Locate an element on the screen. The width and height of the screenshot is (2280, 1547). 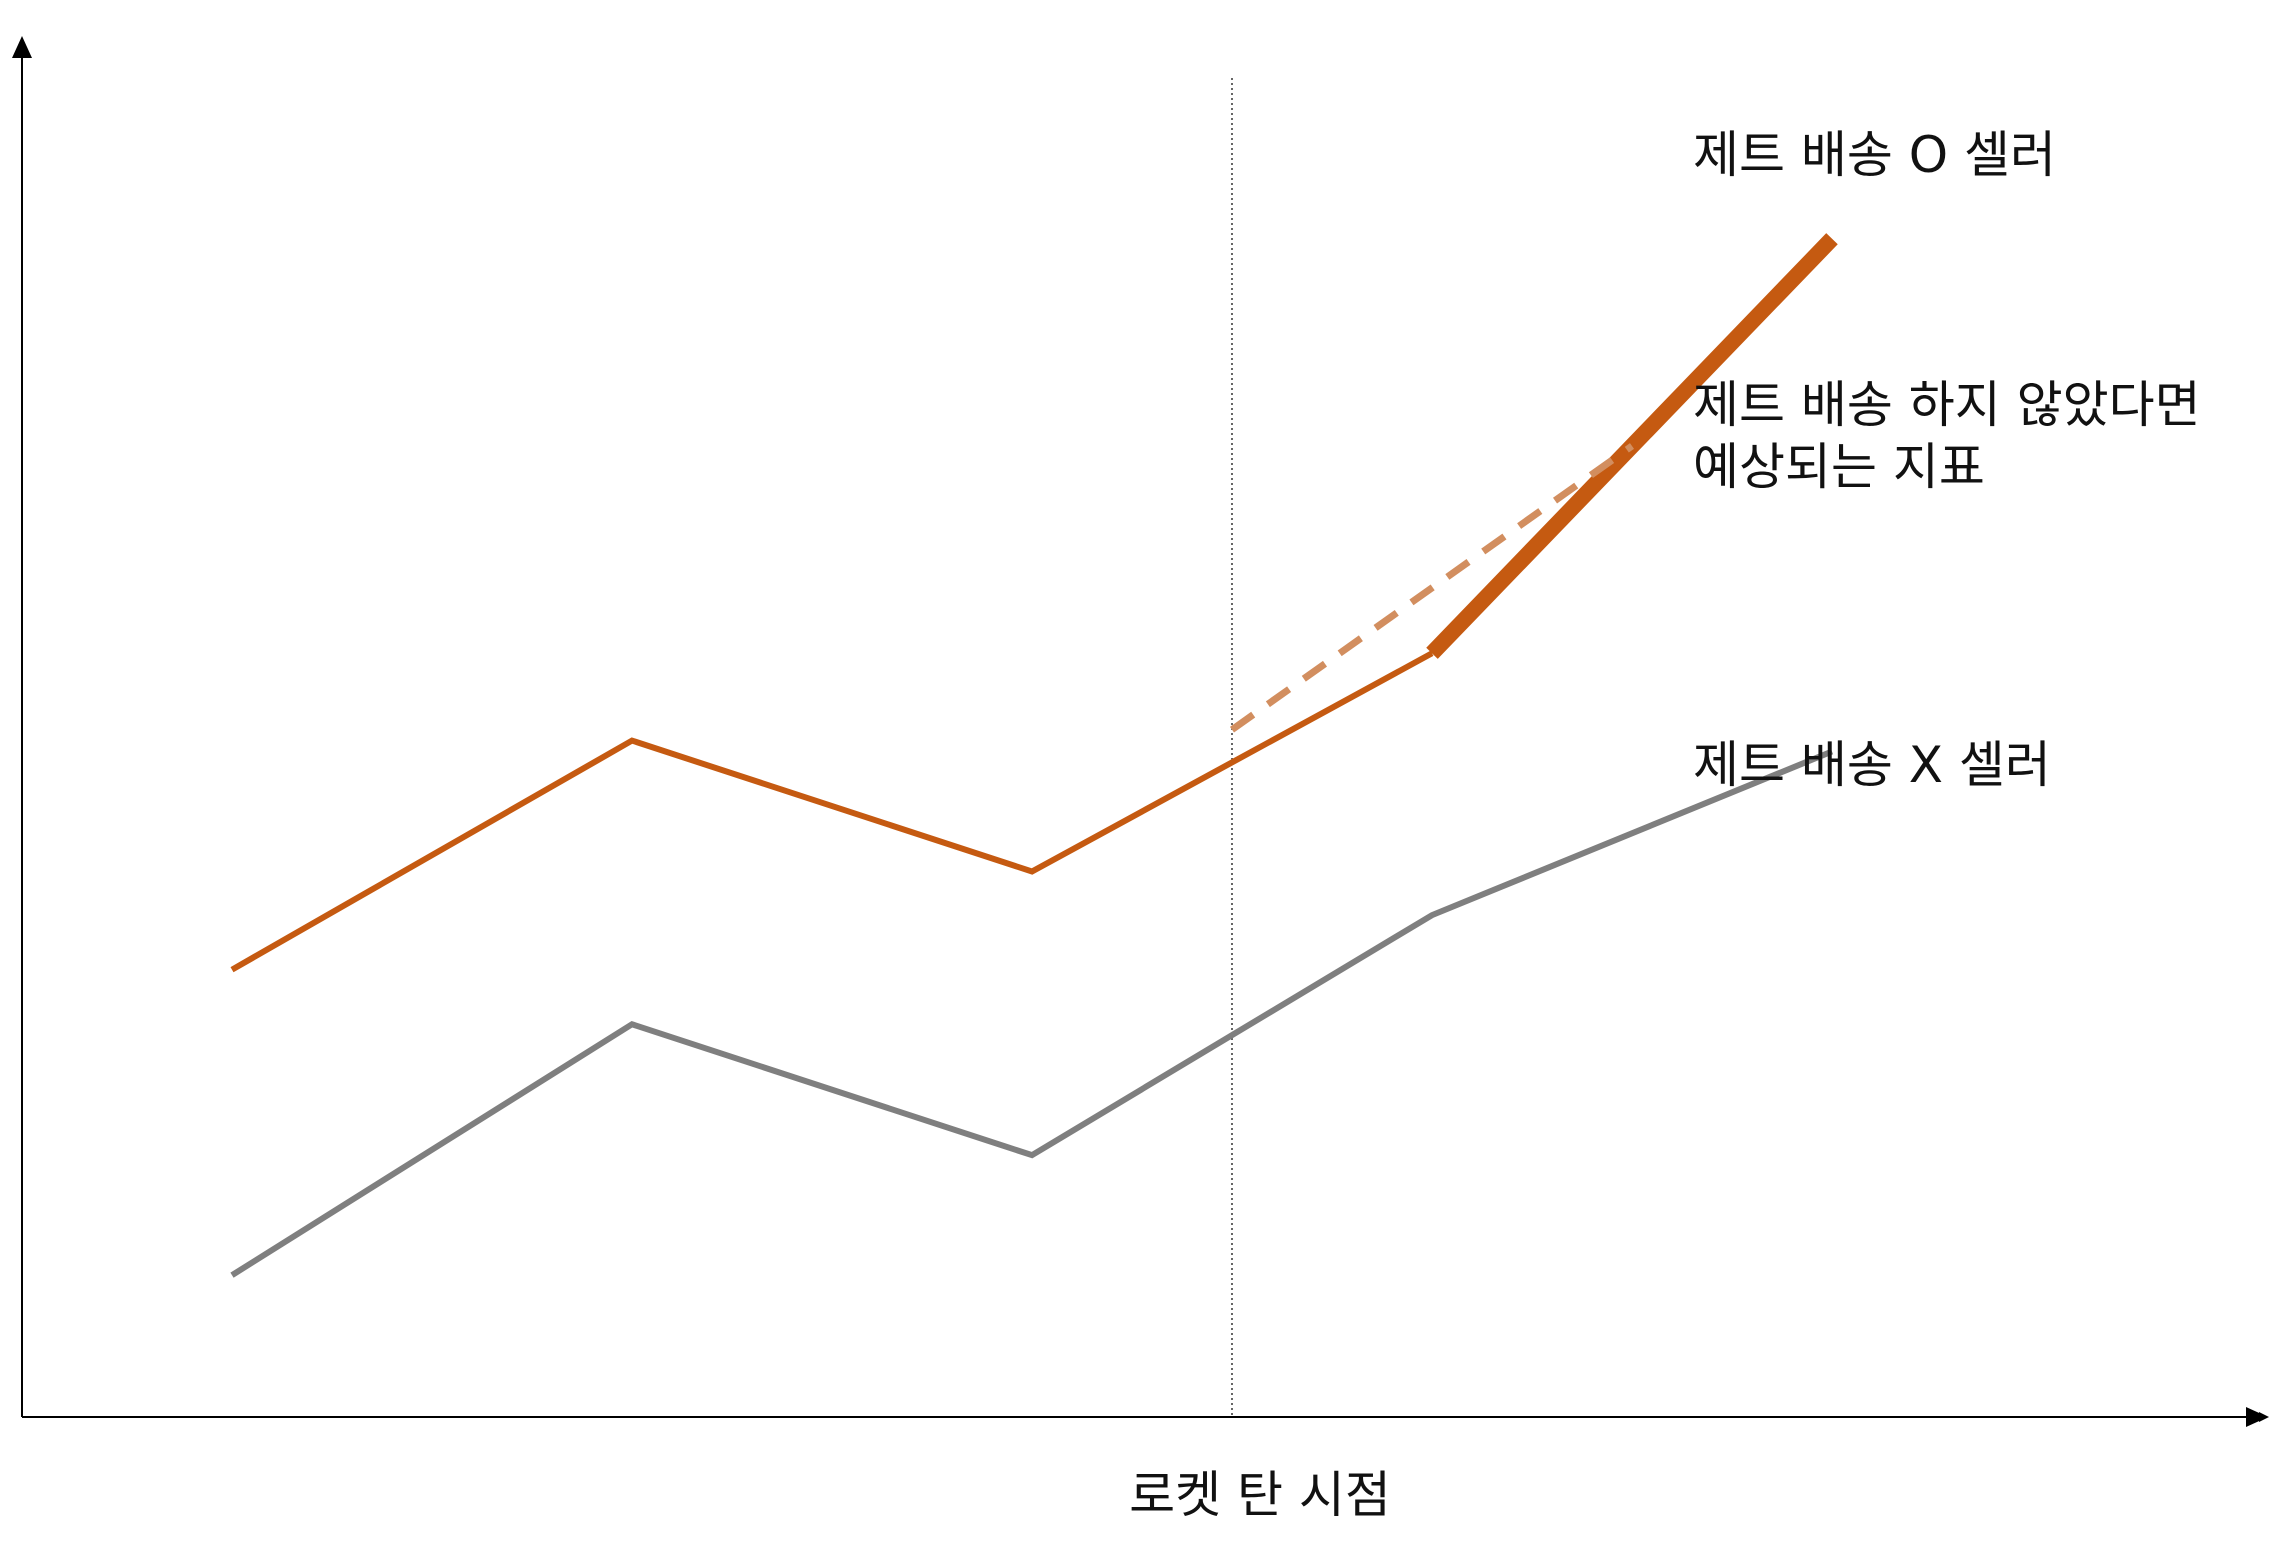
x-axis-arrow-icon is located at coordinates (2257, 1417).